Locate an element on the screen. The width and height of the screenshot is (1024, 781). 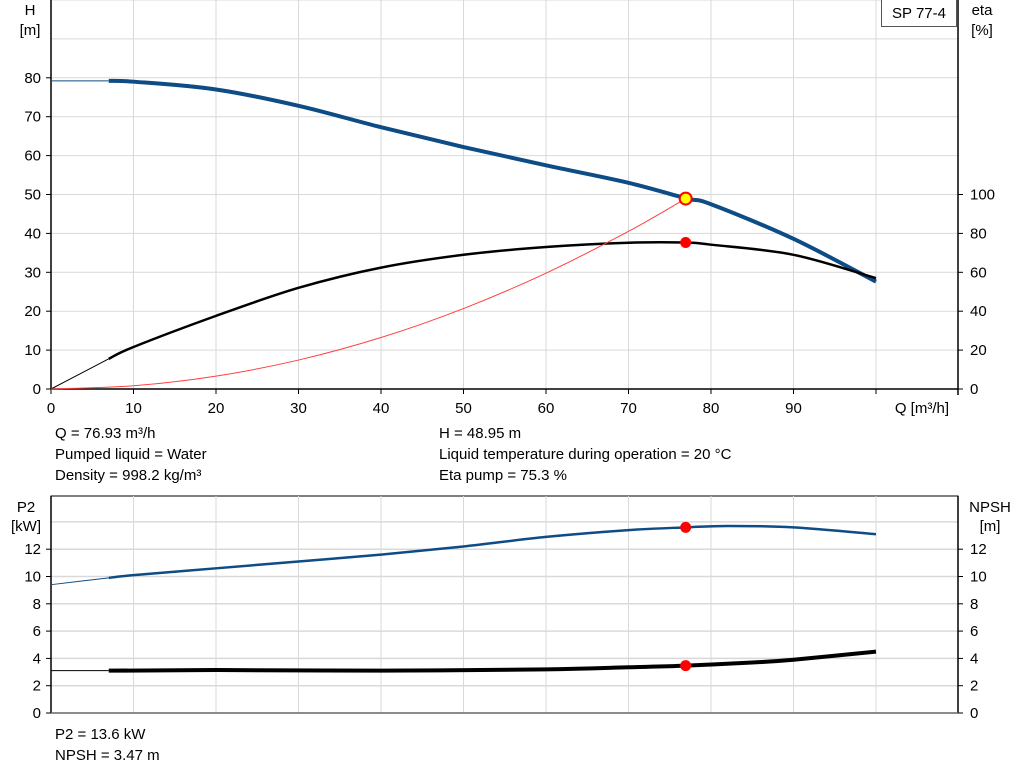
y-tick-label-right: 40 is located at coordinates (978, 311).